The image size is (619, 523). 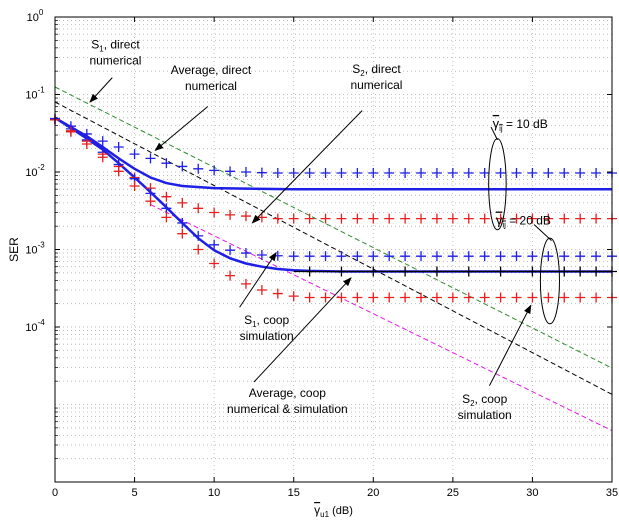 What do you see at coordinates (35, 171) in the screenshot?
I see `y-tick-label: 10⁻²` at bounding box center [35, 171].